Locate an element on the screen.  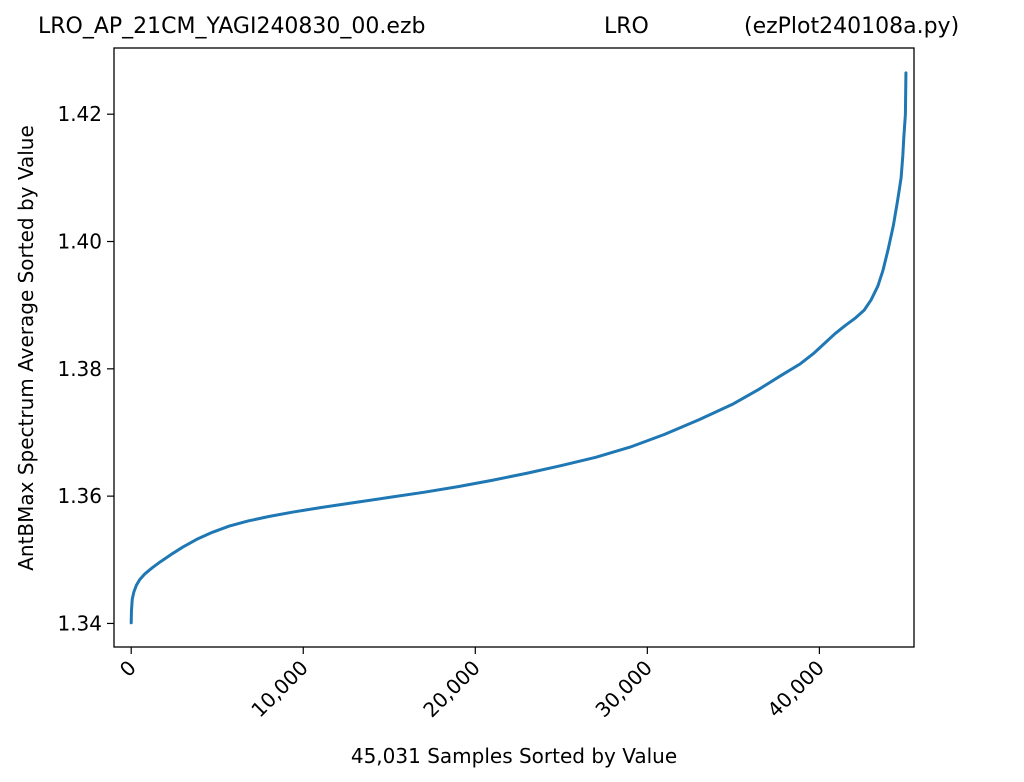
y-tick-label: 1.34 is located at coordinates (79, 623).